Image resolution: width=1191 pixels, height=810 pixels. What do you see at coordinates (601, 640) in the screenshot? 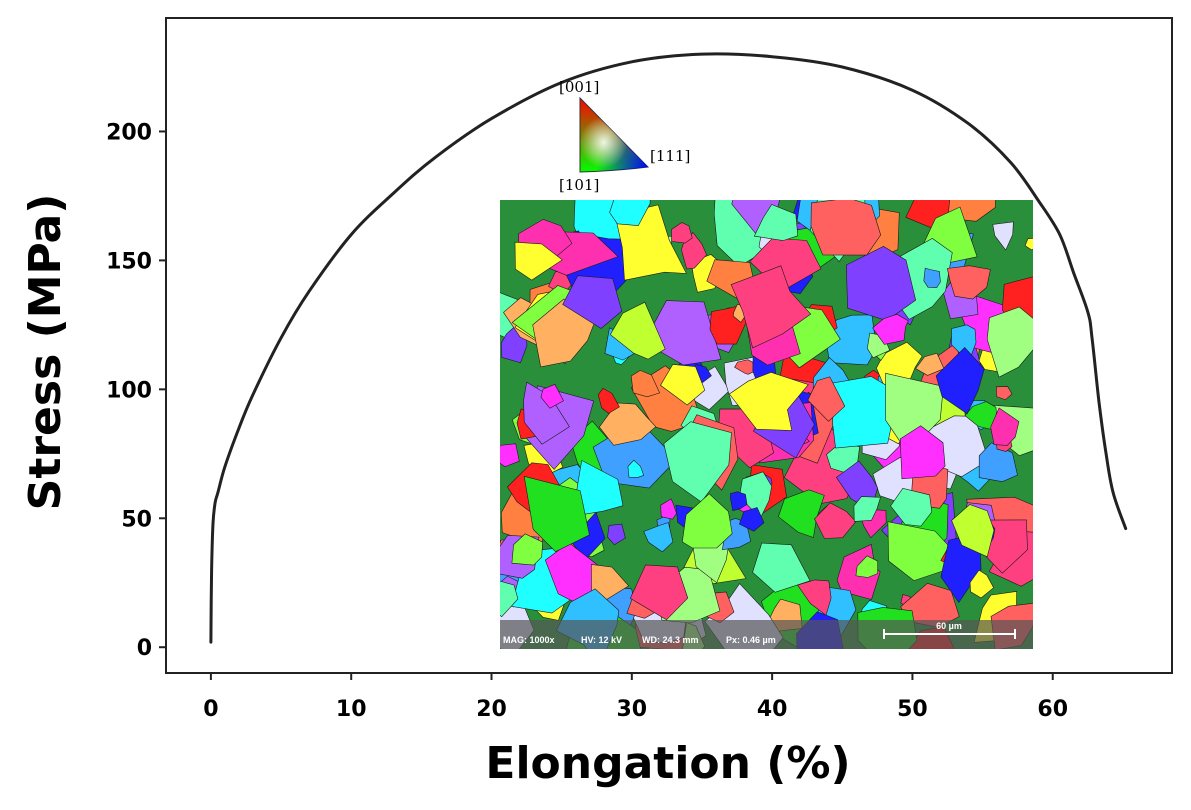
I see `ebsd-hv-text: HV: 12 kV` at bounding box center [601, 640].